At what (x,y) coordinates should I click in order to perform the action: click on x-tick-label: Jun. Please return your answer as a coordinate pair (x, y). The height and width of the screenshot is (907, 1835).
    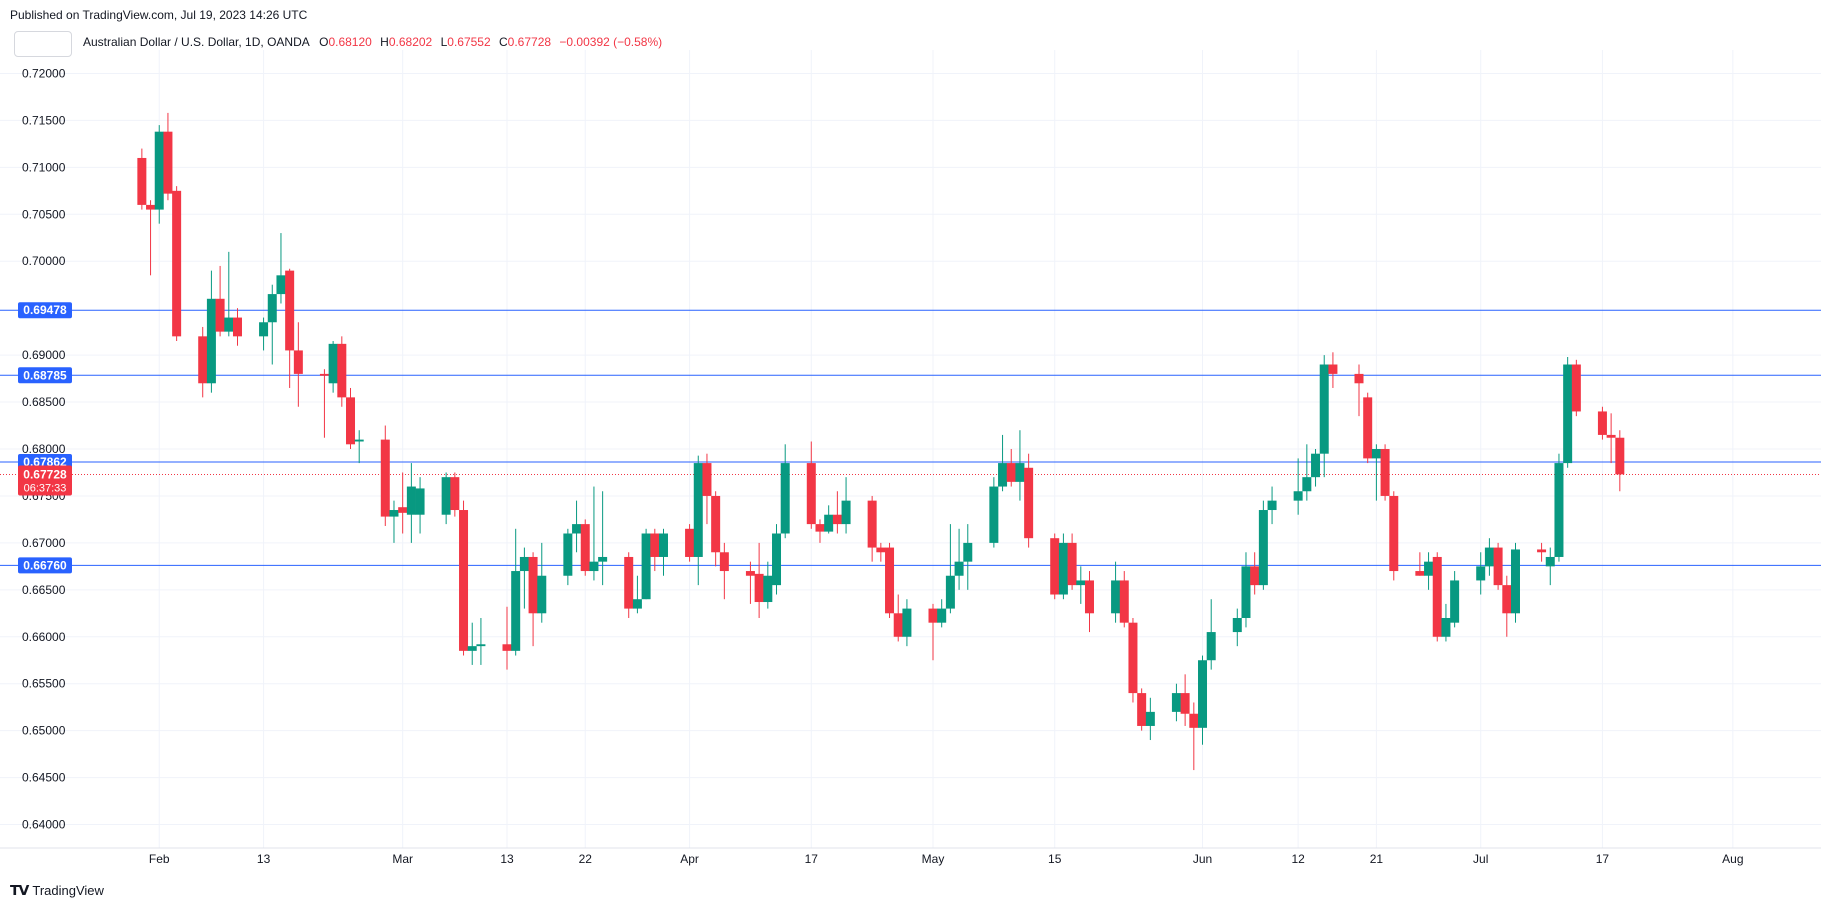
    Looking at the image, I should click on (1202, 859).